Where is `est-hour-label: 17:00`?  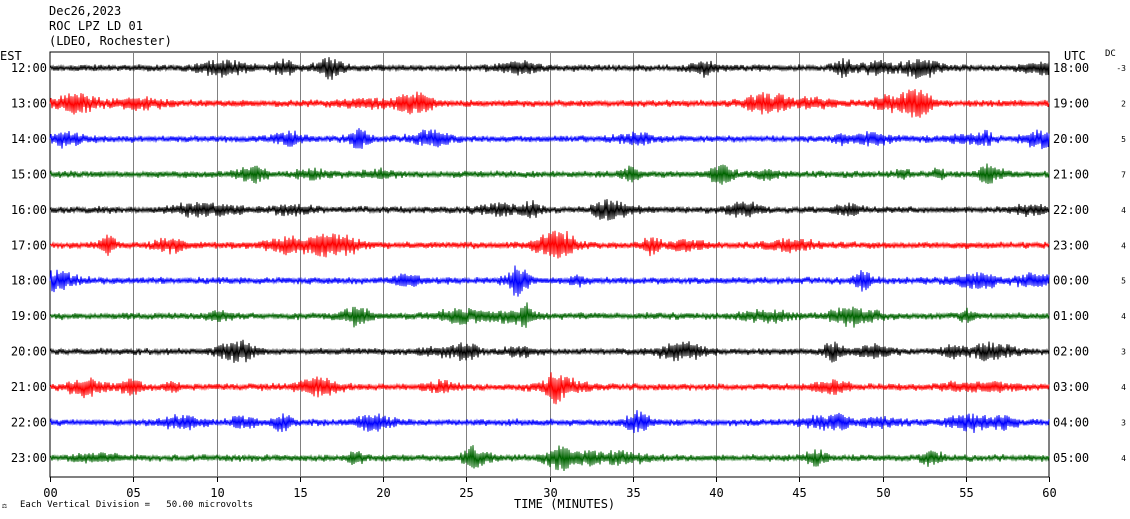 est-hour-label: 17:00 is located at coordinates (29, 245).